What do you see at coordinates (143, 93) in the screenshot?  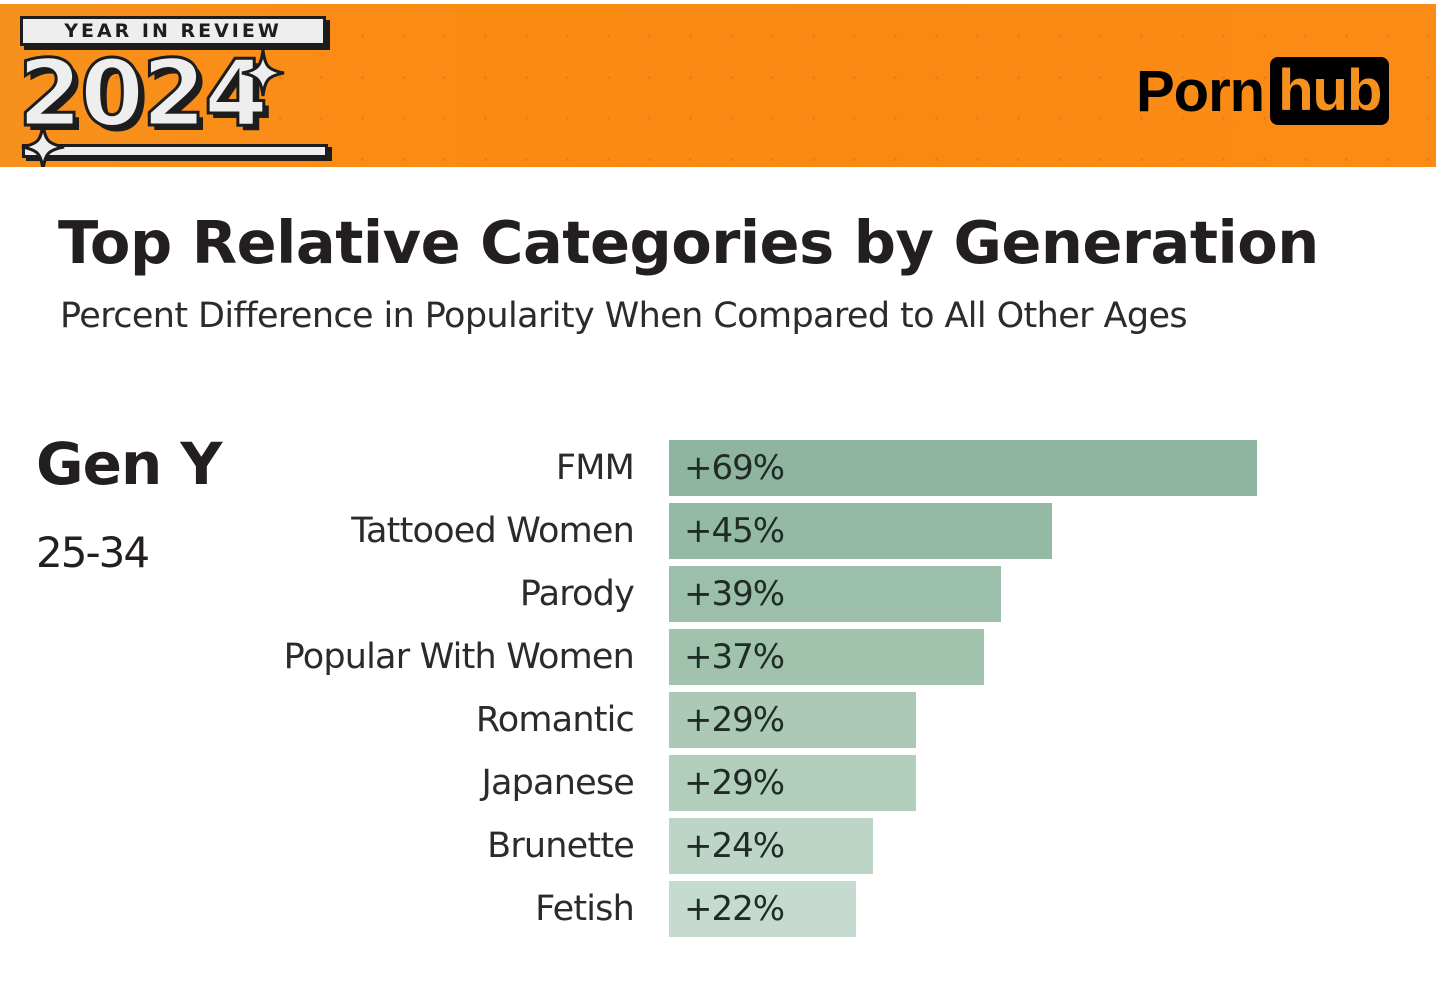 I see `badge-year: 2024` at bounding box center [143, 93].